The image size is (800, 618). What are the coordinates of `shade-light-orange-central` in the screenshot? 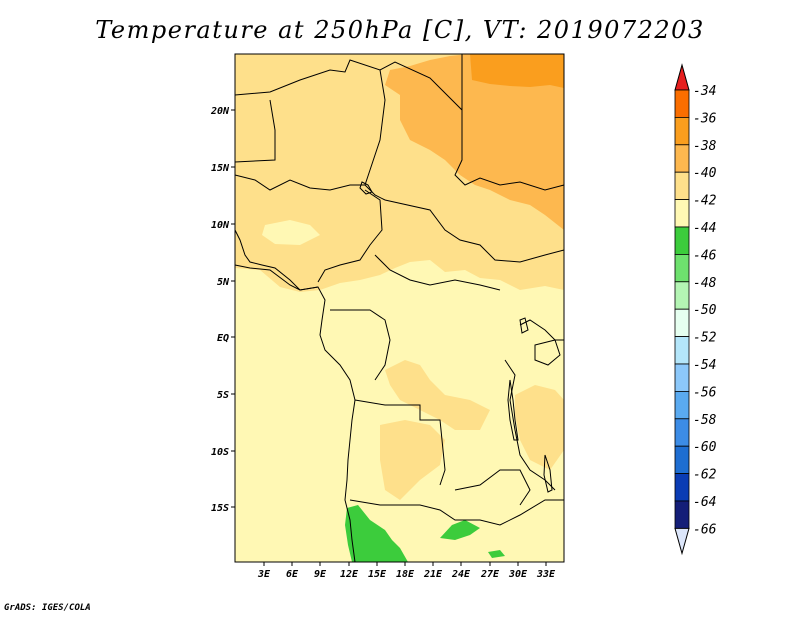 It's located at (437, 395).